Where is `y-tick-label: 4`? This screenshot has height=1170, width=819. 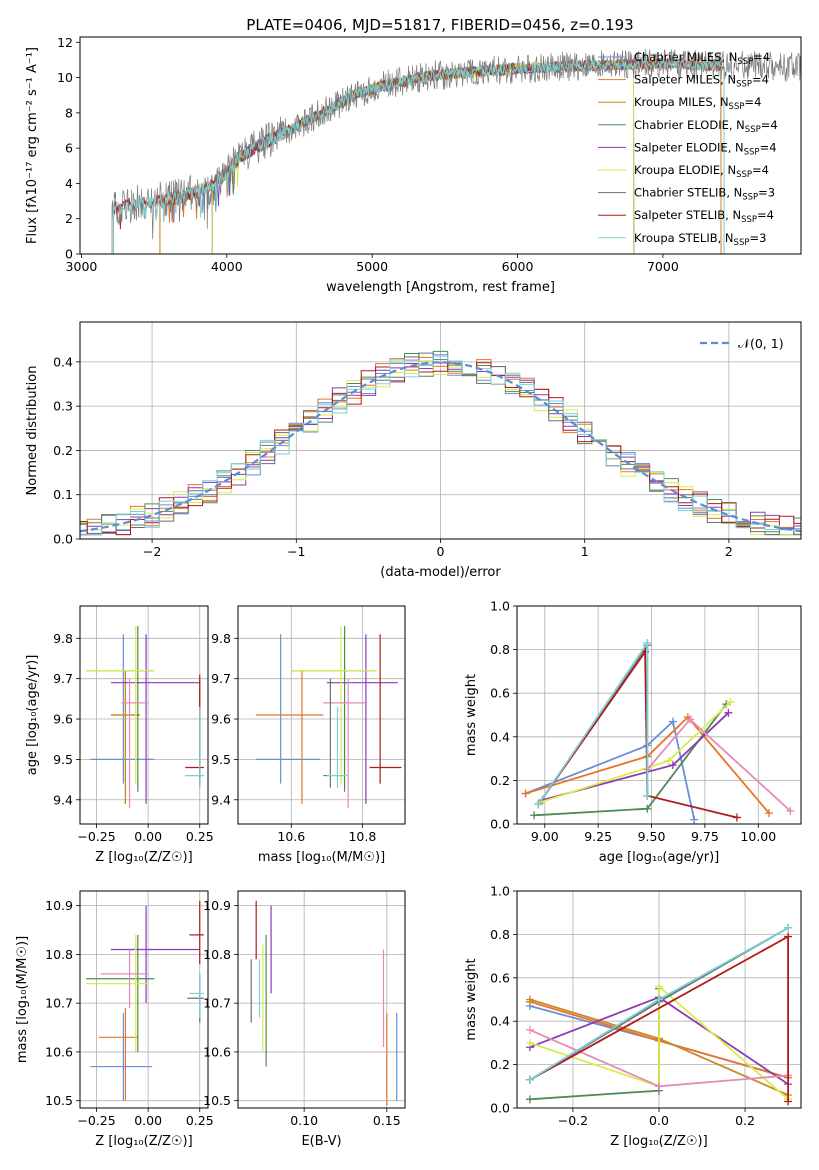 y-tick-label: 4 is located at coordinates (69, 183).